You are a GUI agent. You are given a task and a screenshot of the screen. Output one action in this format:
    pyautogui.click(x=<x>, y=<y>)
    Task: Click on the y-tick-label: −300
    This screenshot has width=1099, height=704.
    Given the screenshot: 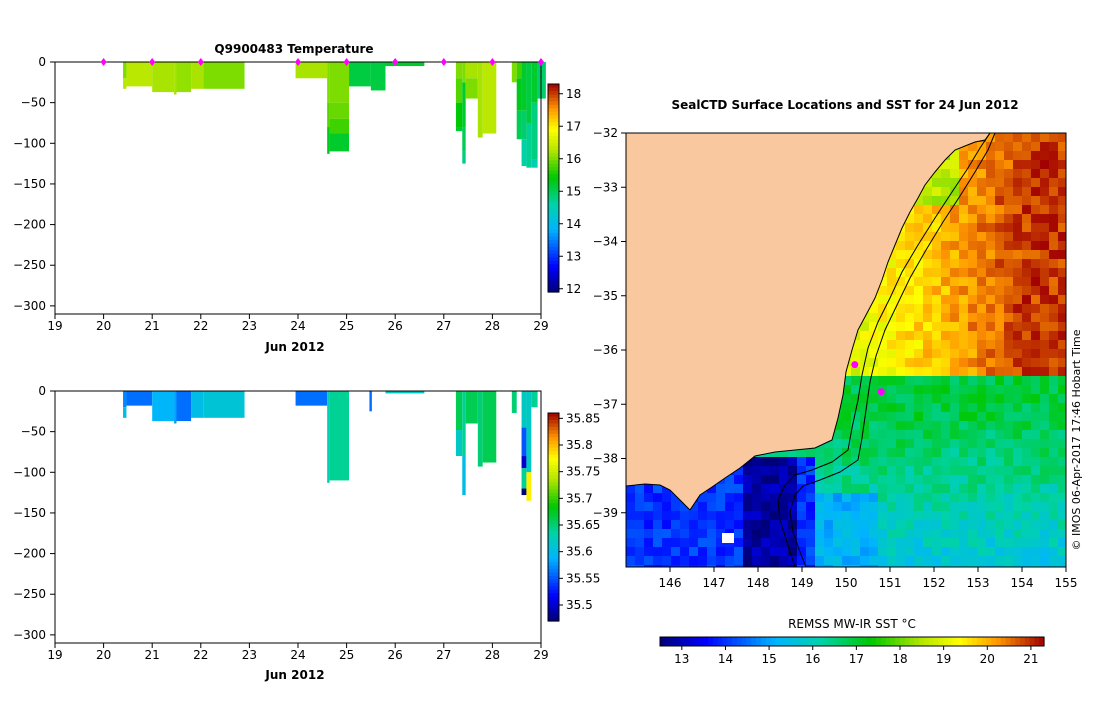 What is the action you would take?
    pyautogui.click(x=29, y=635)
    